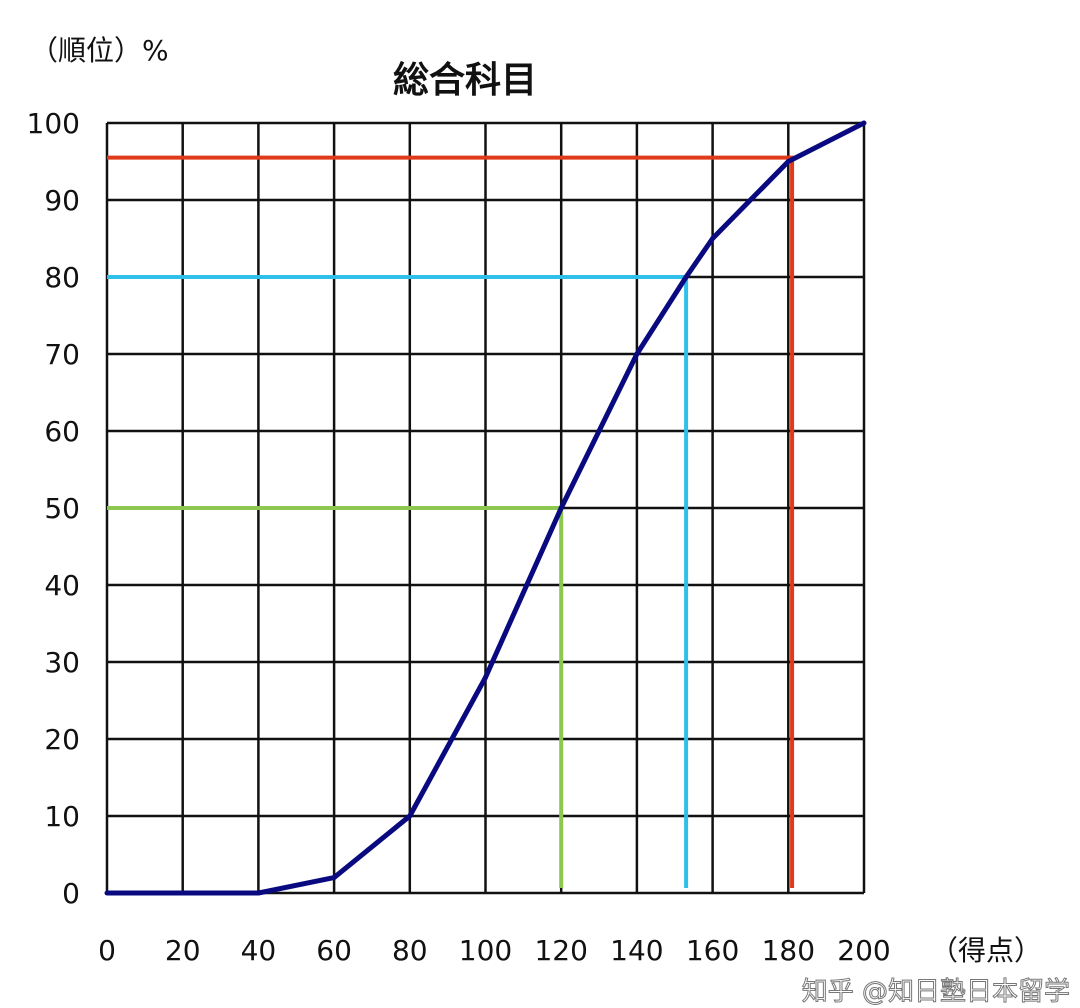  What do you see at coordinates (334, 950) in the screenshot?
I see `x-tick-label: 60` at bounding box center [334, 950].